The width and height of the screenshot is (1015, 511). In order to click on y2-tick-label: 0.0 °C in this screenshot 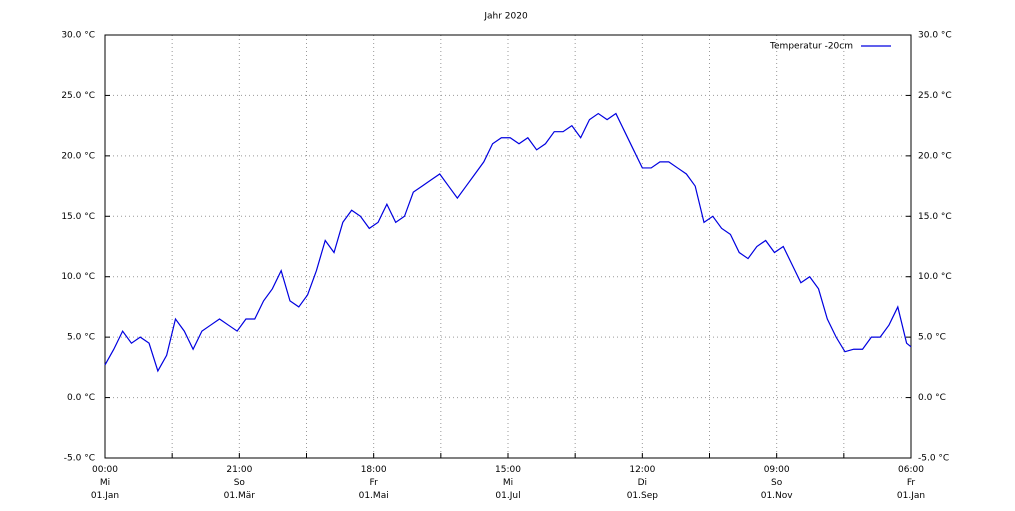, I will do `click(932, 398)`.